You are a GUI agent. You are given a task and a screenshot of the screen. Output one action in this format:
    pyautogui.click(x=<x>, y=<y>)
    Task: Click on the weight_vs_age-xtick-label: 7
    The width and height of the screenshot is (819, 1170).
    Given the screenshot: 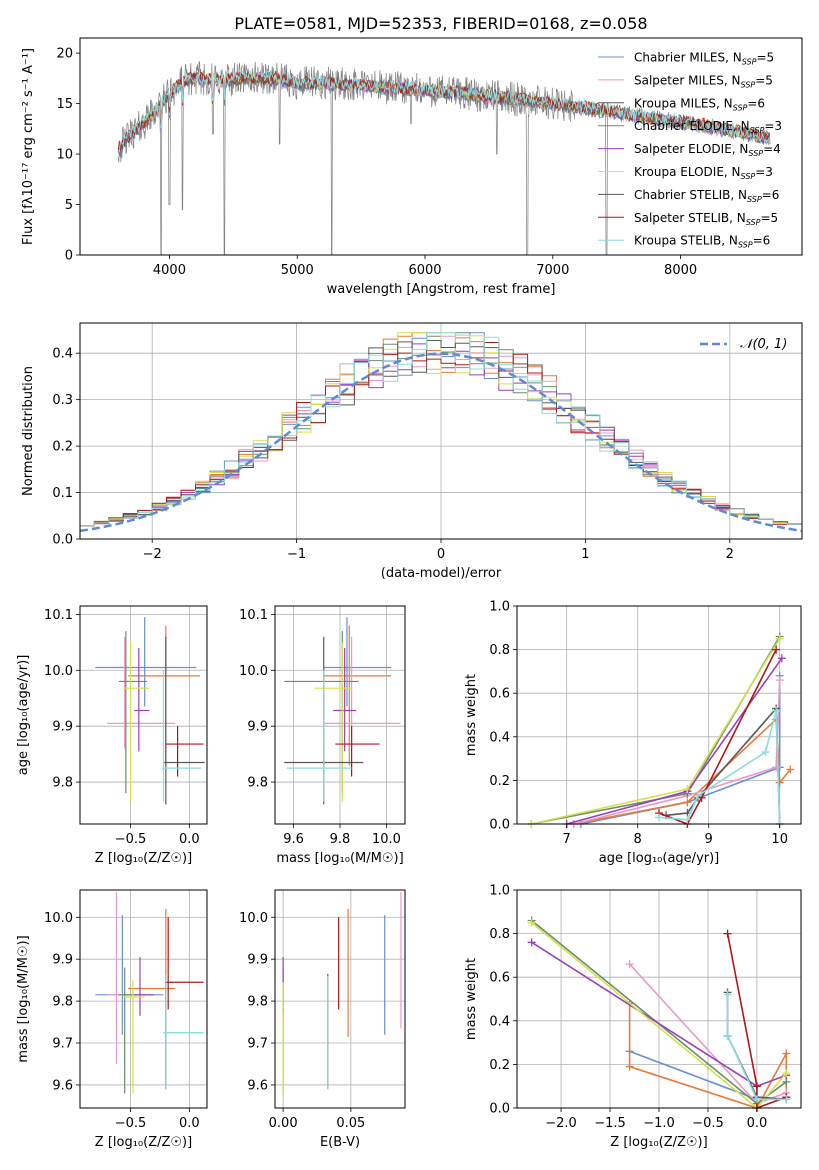 What is the action you would take?
    pyautogui.click(x=567, y=839)
    